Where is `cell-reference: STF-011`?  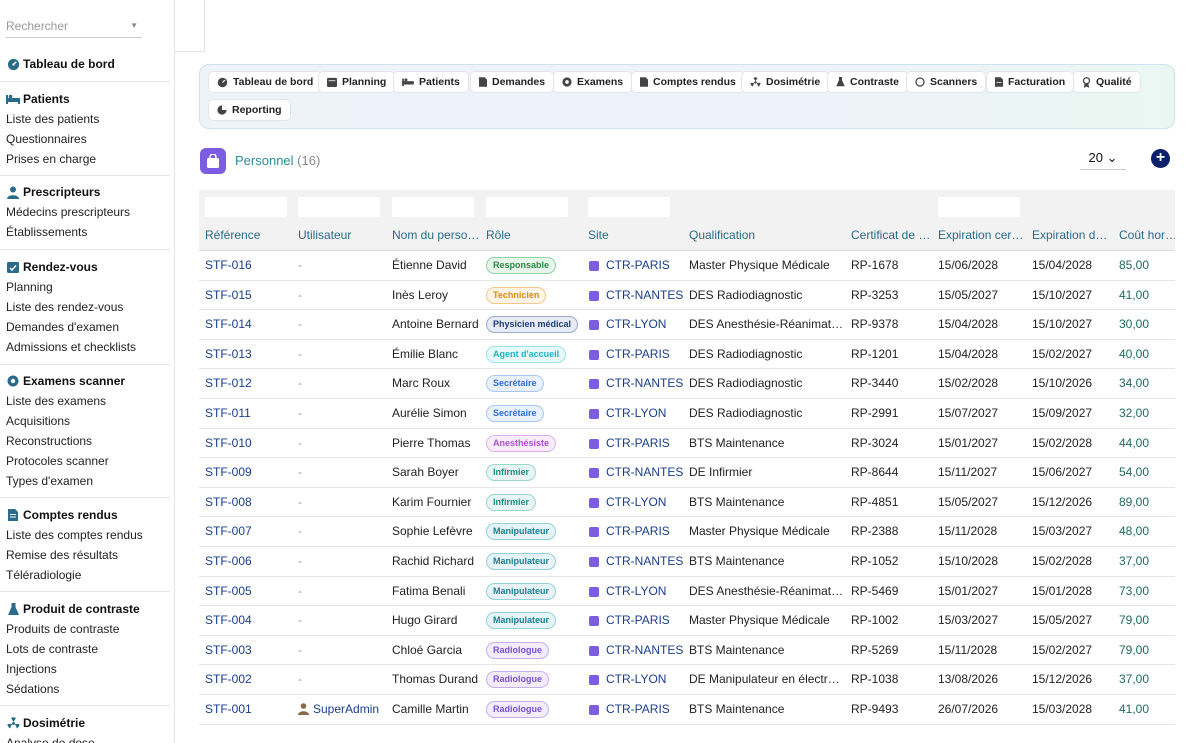 cell-reference: STF-011 is located at coordinates (228, 413).